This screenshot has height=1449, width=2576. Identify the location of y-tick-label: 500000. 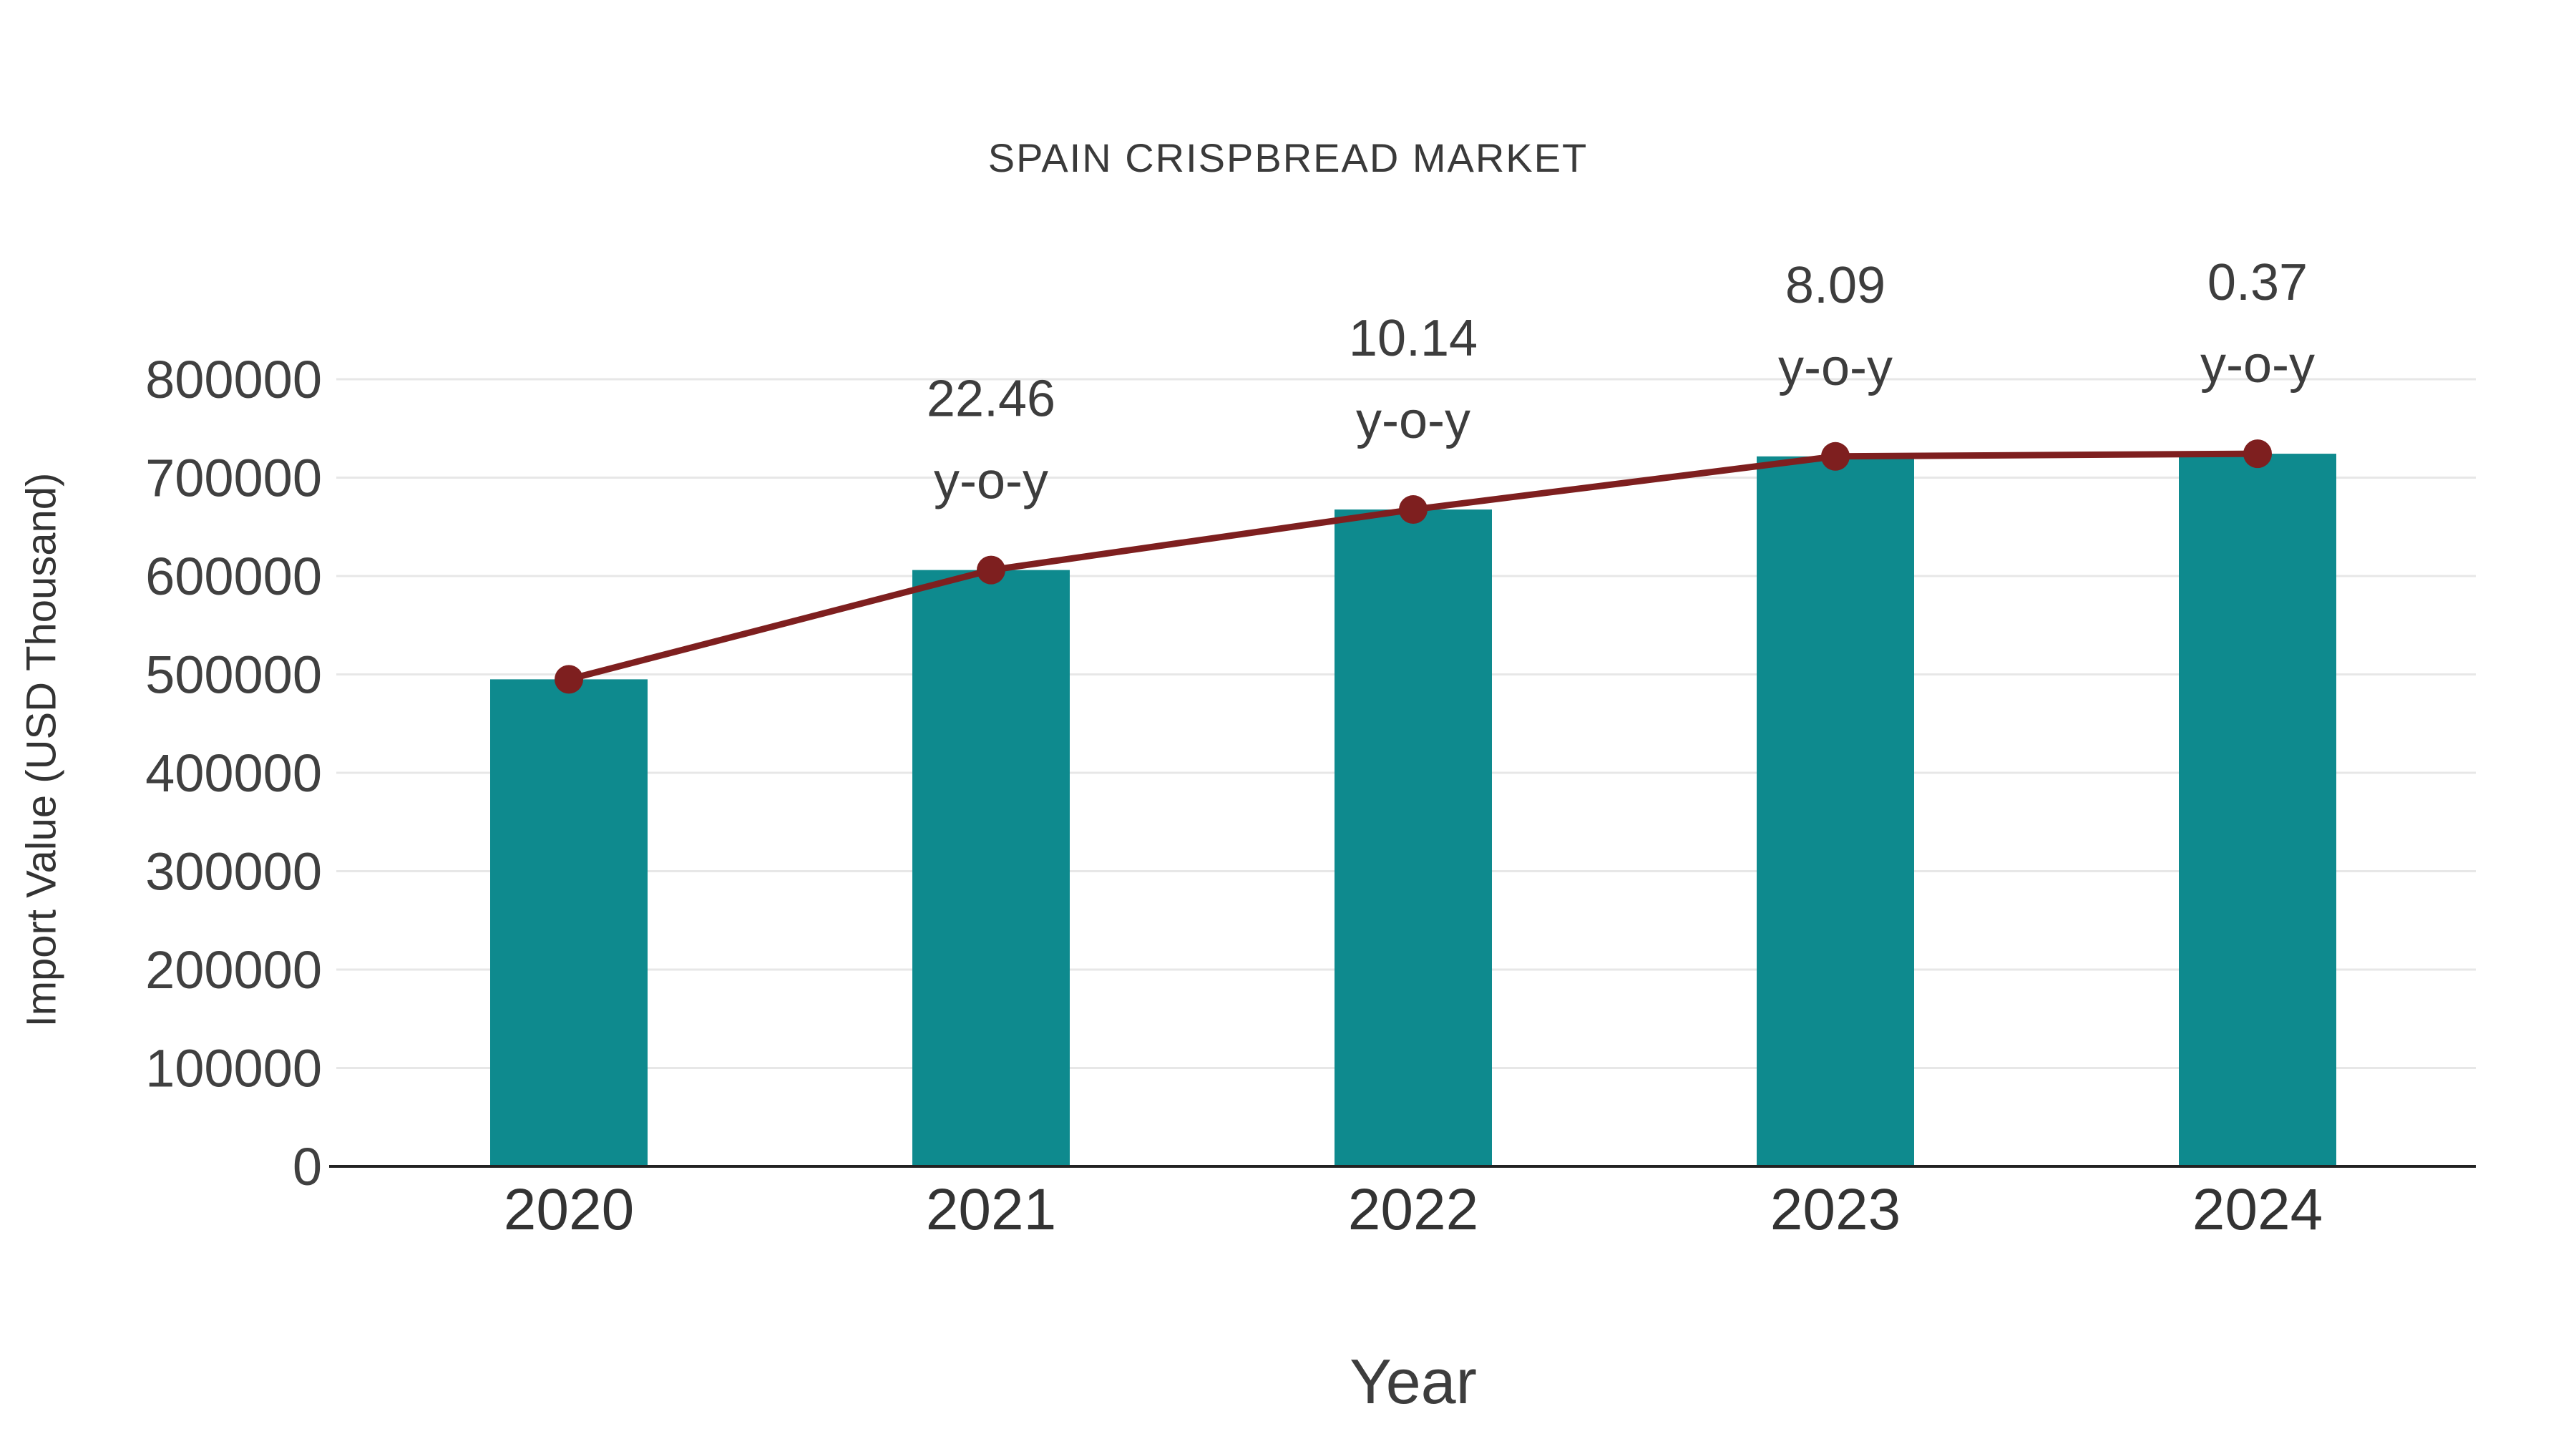
(233, 675).